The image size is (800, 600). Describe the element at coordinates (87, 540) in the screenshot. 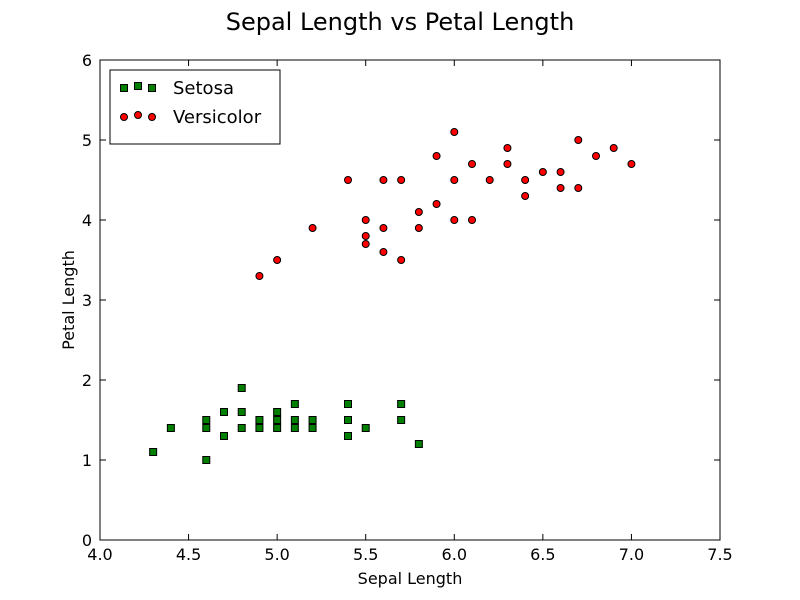

I see `y-tick-label: 0` at that location.